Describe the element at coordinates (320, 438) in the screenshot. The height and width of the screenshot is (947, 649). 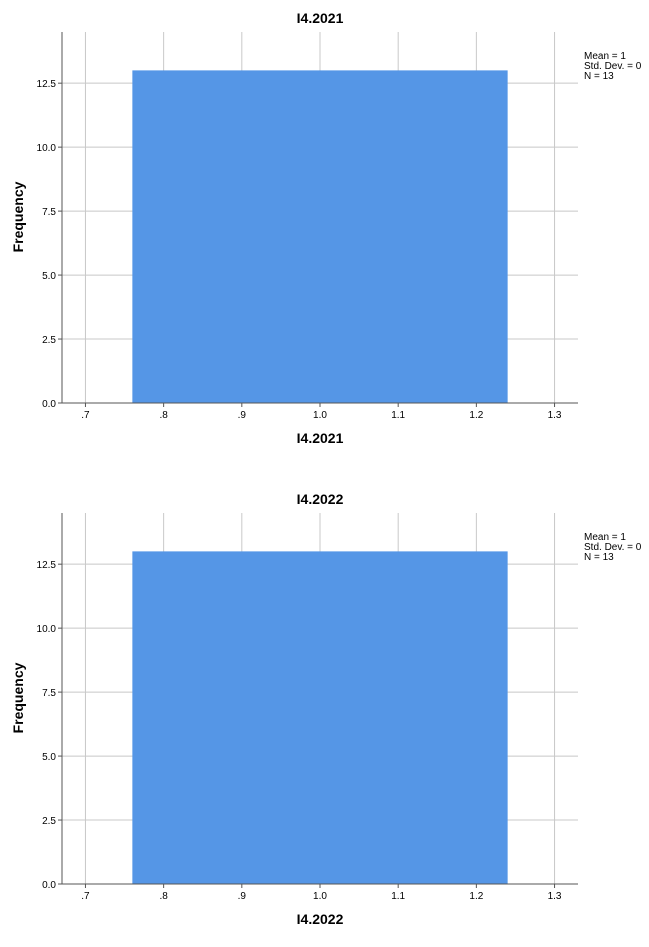
I see `x-axis-label: I4.2021` at that location.